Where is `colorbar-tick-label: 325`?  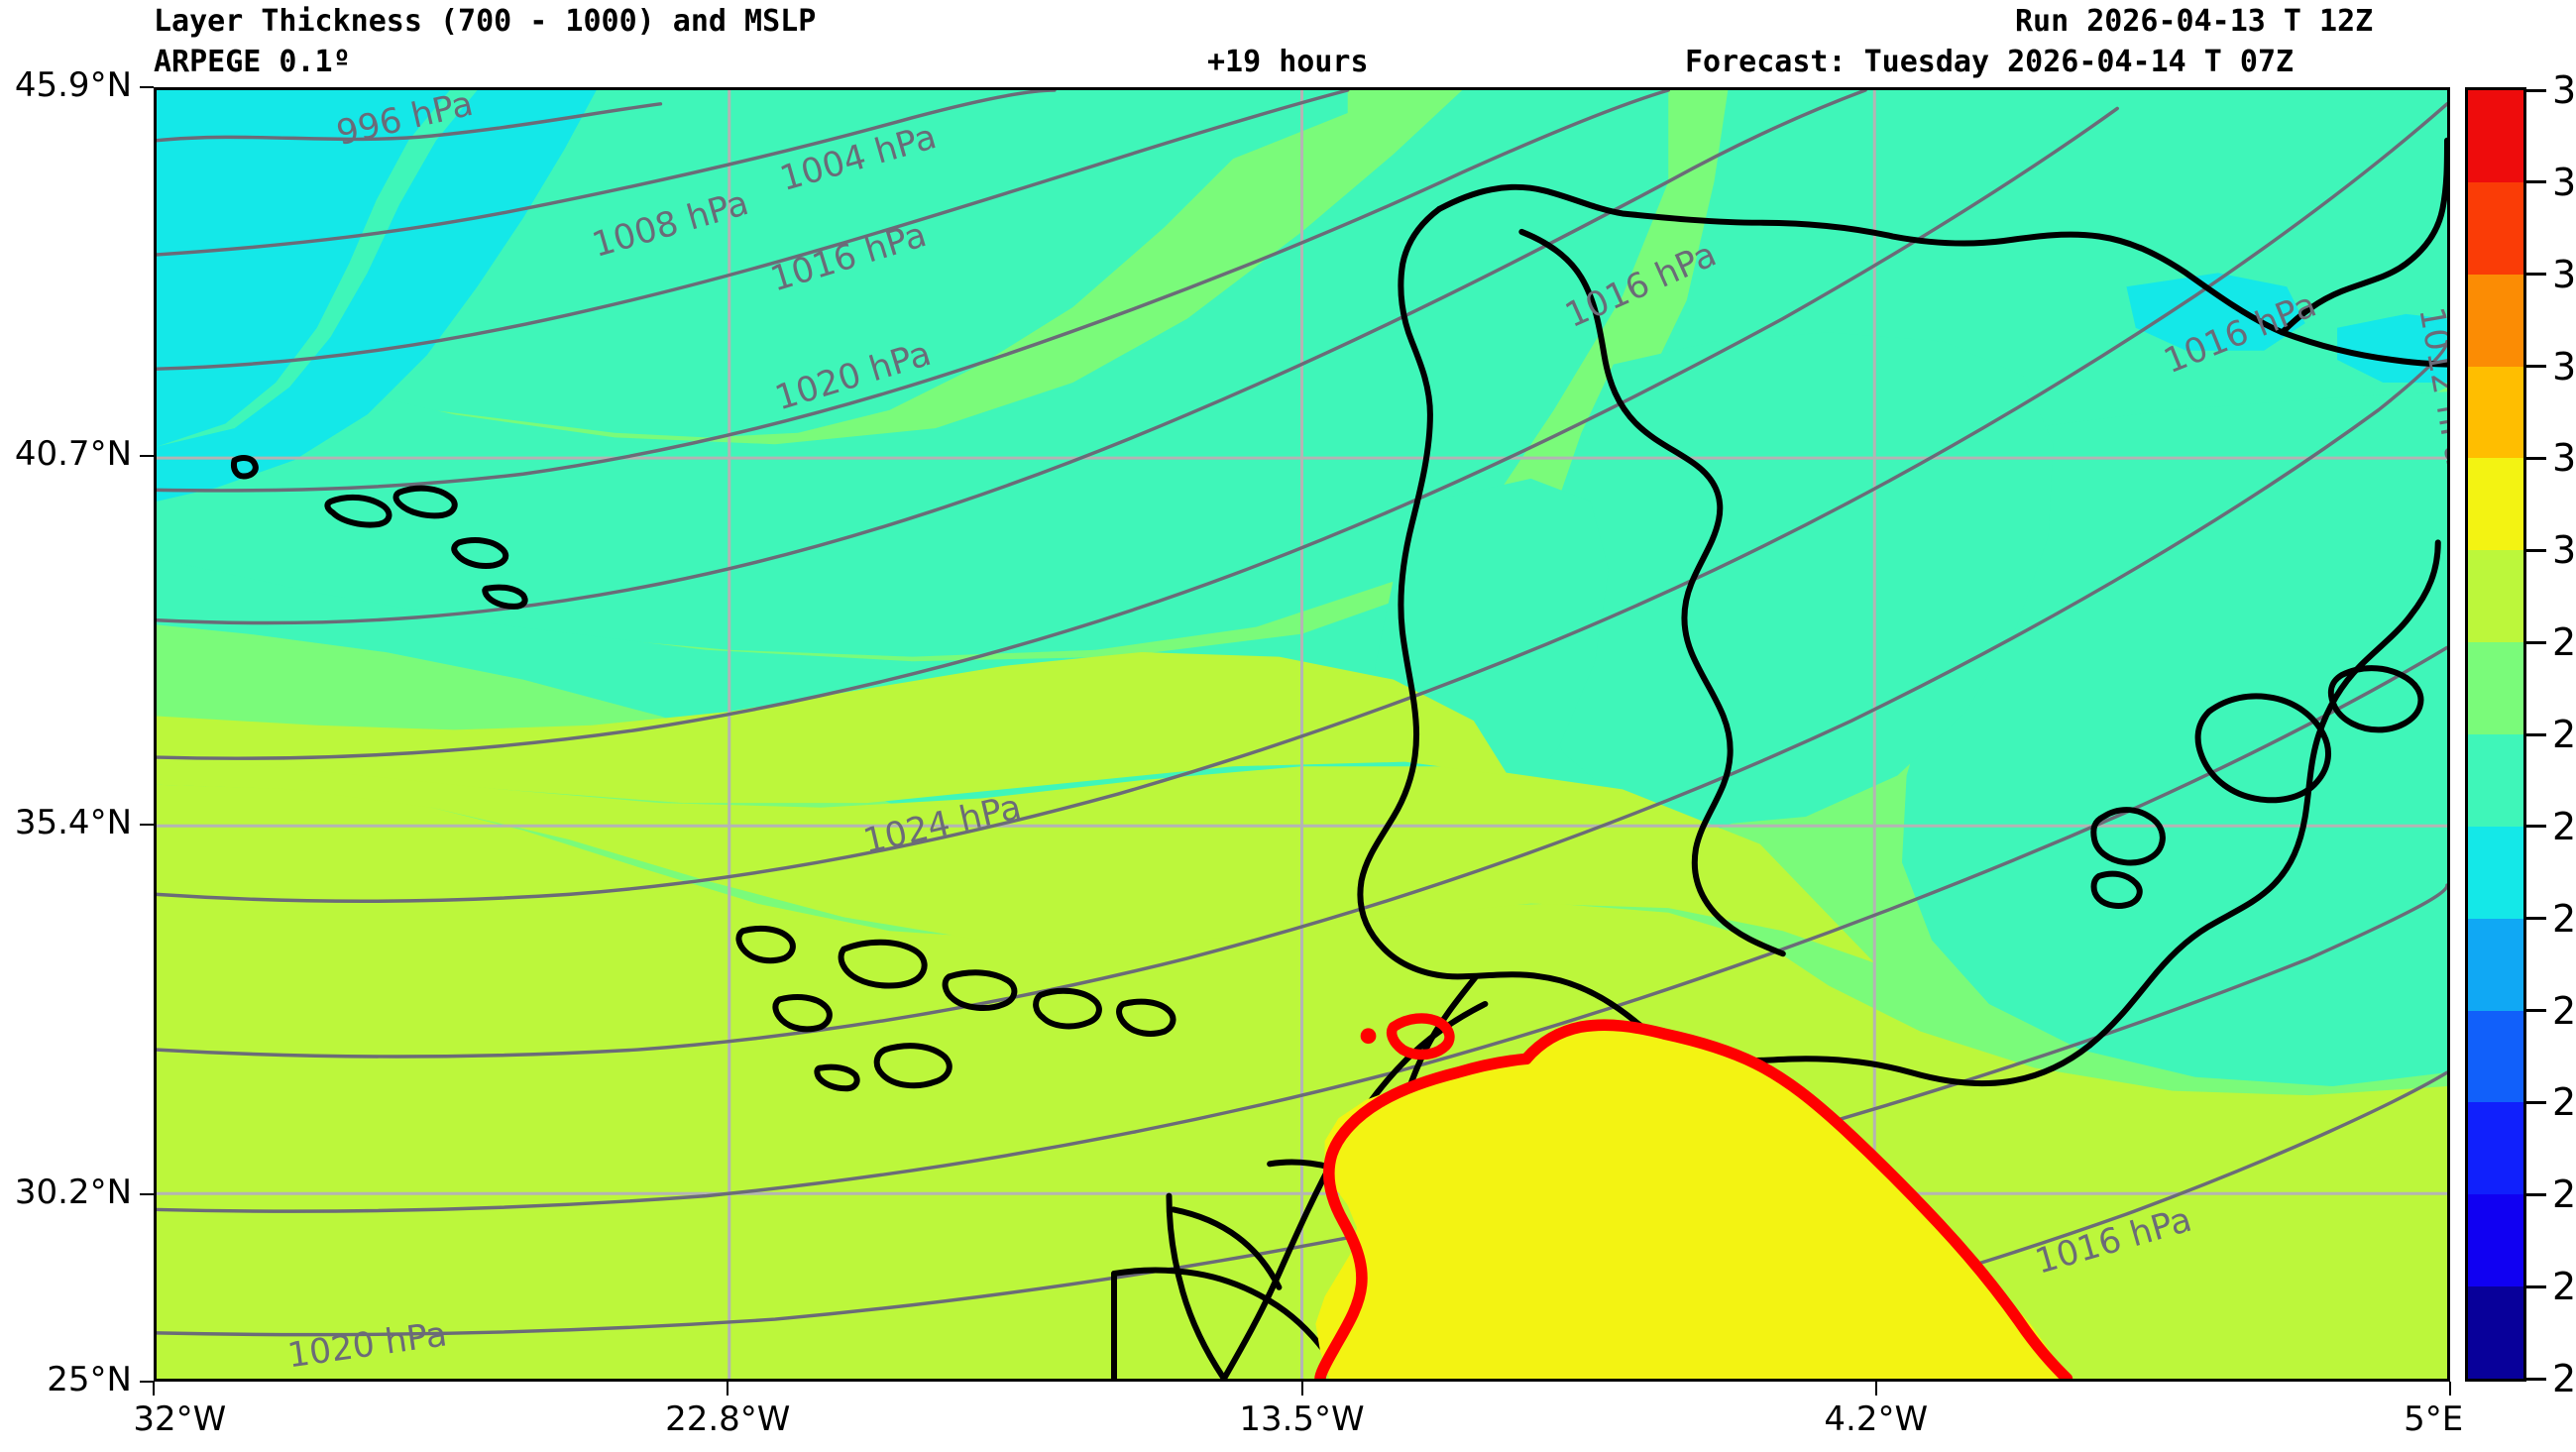 colorbar-tick-label: 325 is located at coordinates (2564, 90).